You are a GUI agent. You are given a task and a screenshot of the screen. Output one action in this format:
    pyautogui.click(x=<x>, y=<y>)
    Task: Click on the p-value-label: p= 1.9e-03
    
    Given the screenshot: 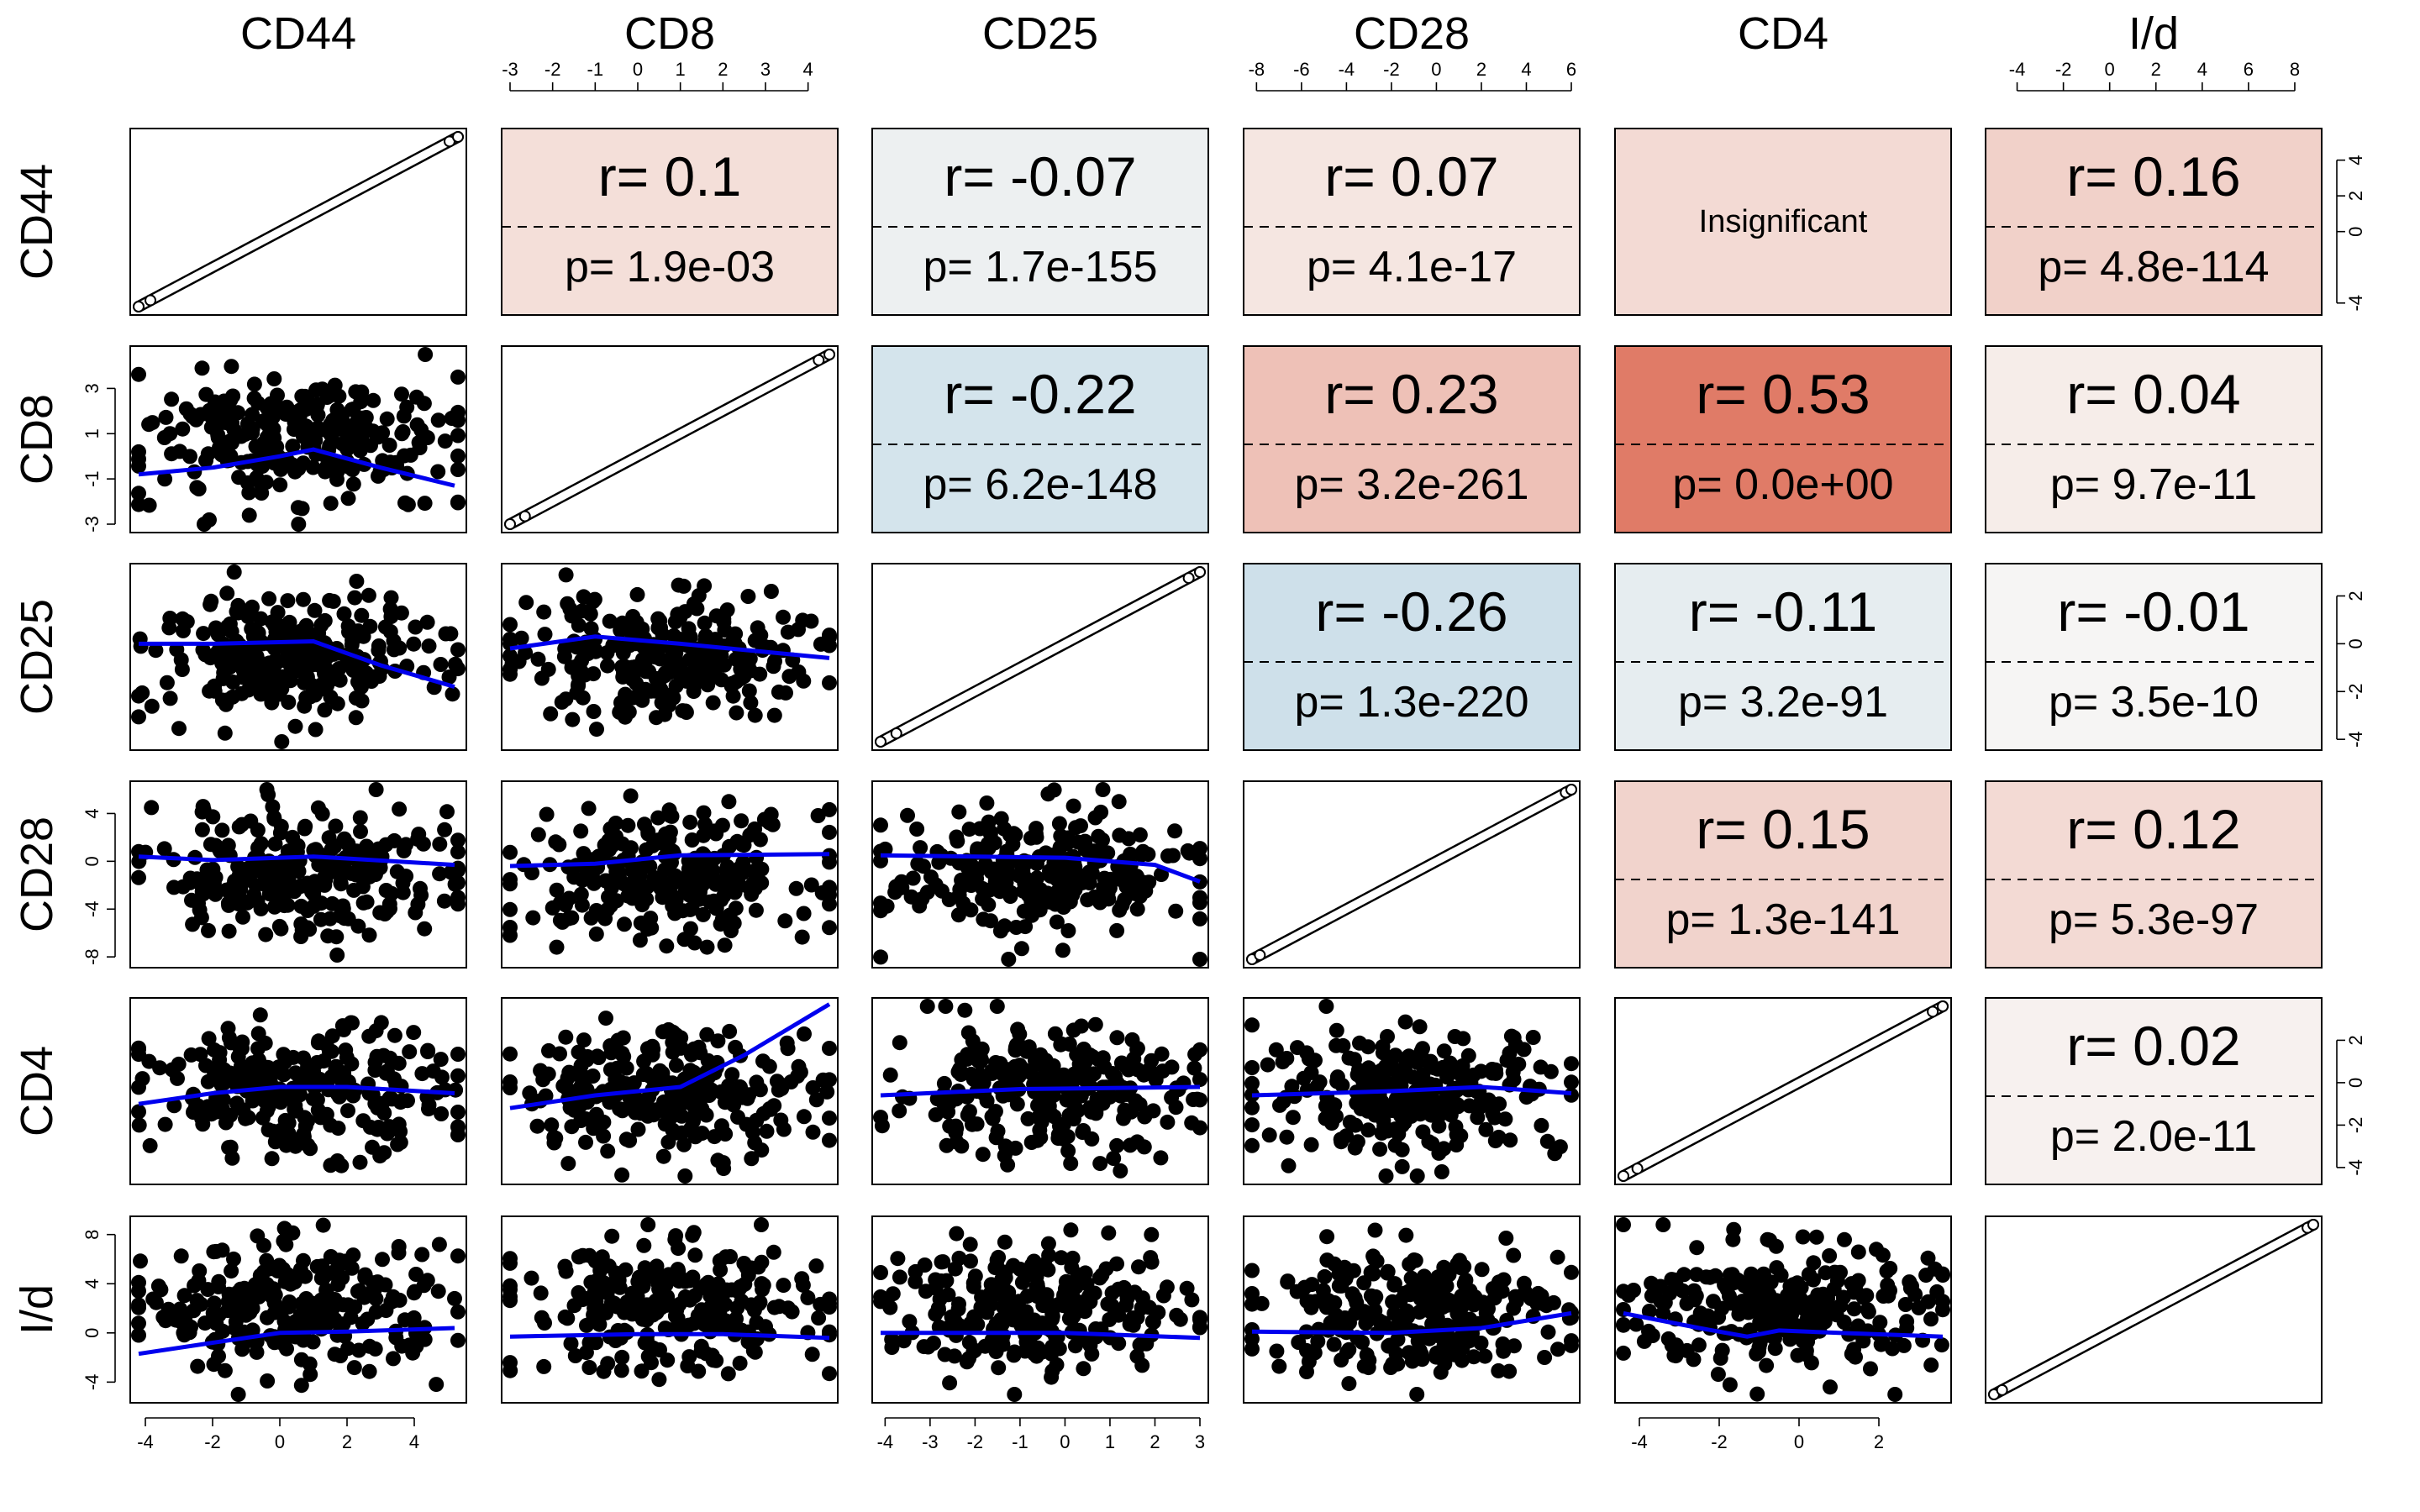 What is the action you would take?
    pyautogui.click(x=670, y=267)
    